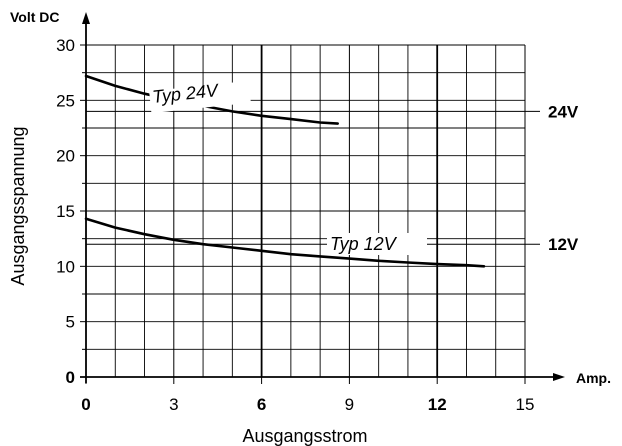 This screenshot has height=446, width=622. What do you see at coordinates (65, 211) in the screenshot?
I see `y-tick-label: 15` at bounding box center [65, 211].